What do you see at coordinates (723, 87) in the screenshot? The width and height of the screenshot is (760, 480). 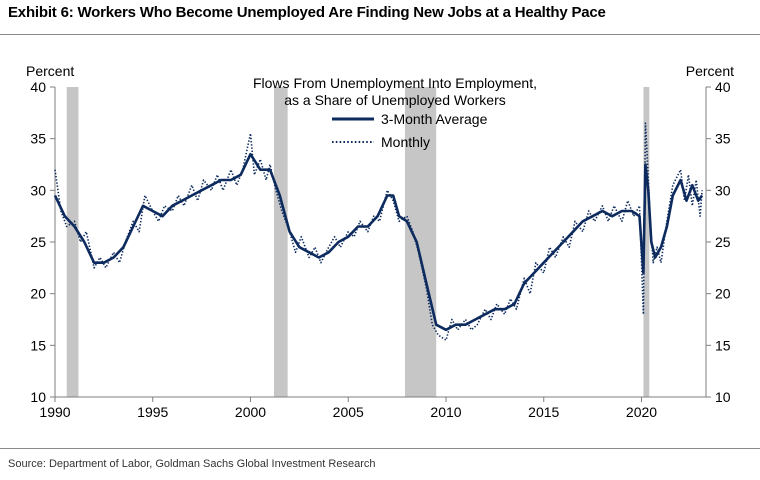 I see `y-tick-label-right: 40` at bounding box center [723, 87].